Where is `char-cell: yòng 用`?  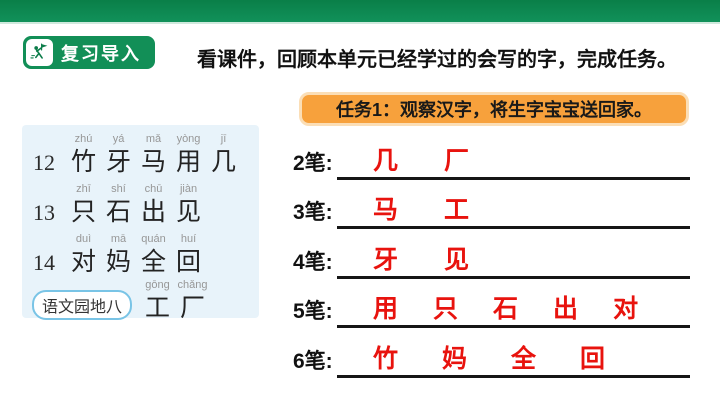
char-cell: yòng 用 is located at coordinates (188, 156).